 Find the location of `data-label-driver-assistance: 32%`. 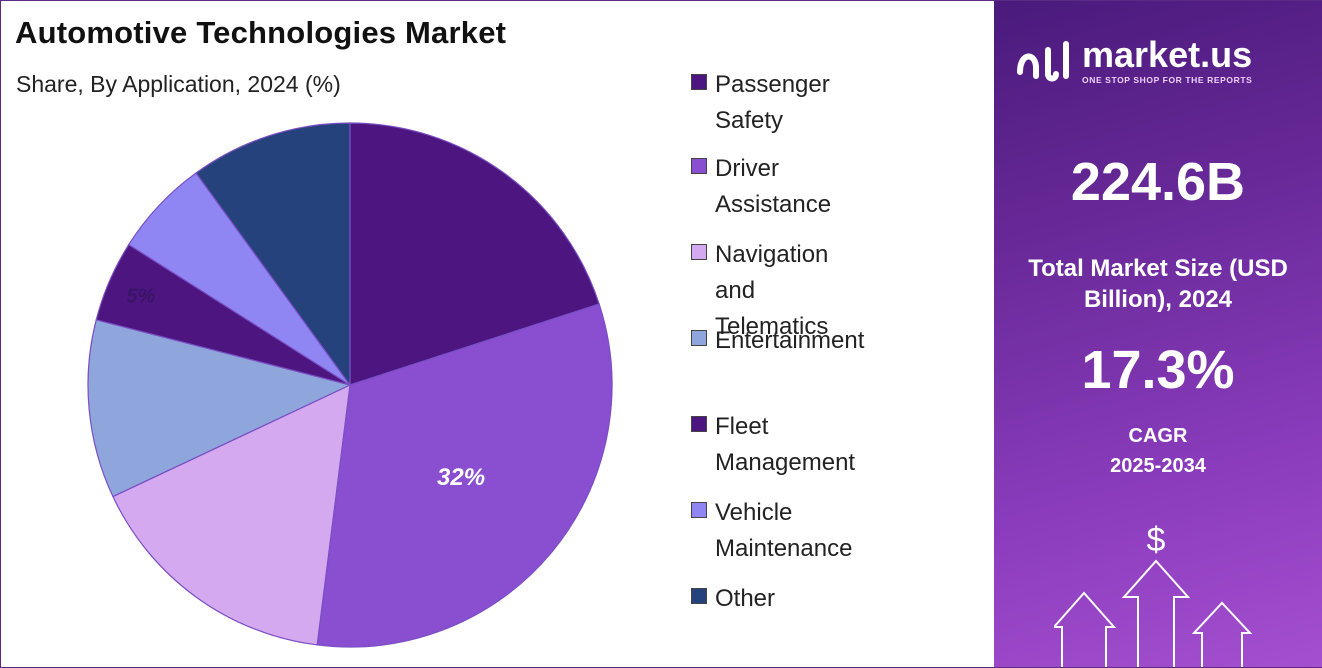

data-label-driver-assistance: 32% is located at coordinates (461, 477).